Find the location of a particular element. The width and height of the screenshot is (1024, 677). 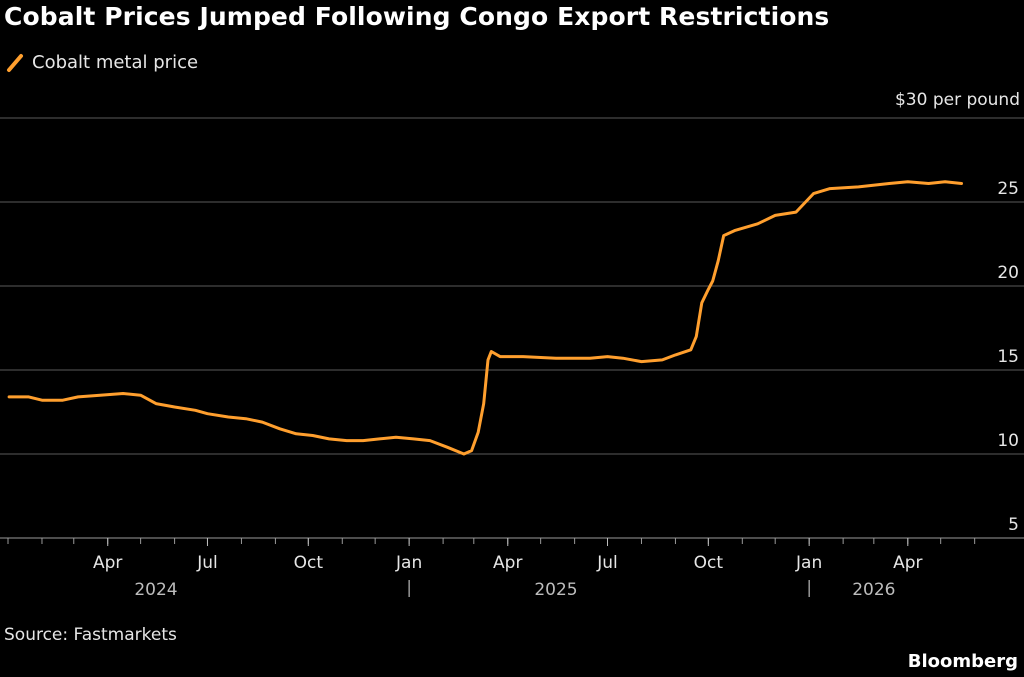

source-note: Source: Fastmarkets is located at coordinates (90, 635).